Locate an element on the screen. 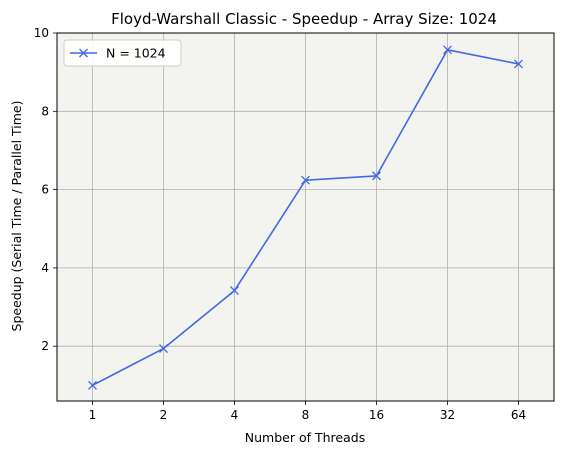 This screenshot has width=562, height=455. x-tick-label: 64 is located at coordinates (518, 415).